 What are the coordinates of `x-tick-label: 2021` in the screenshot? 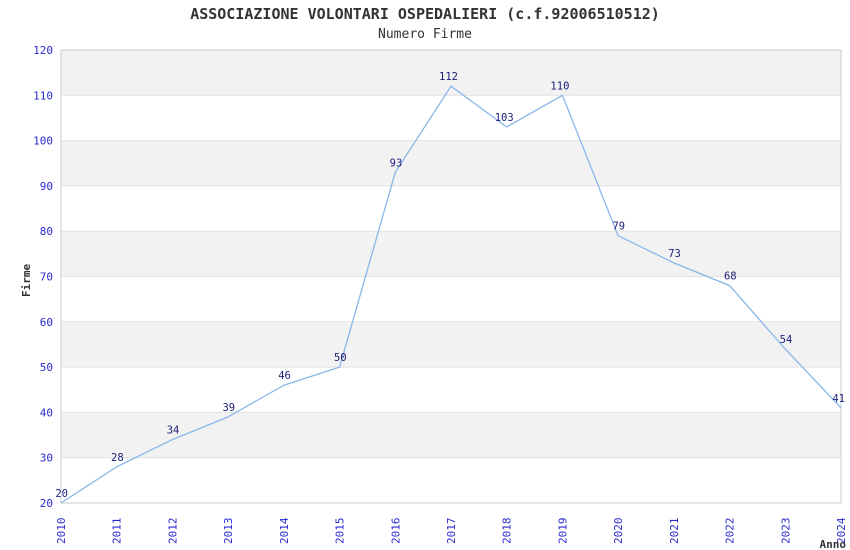 It's located at (674, 531).